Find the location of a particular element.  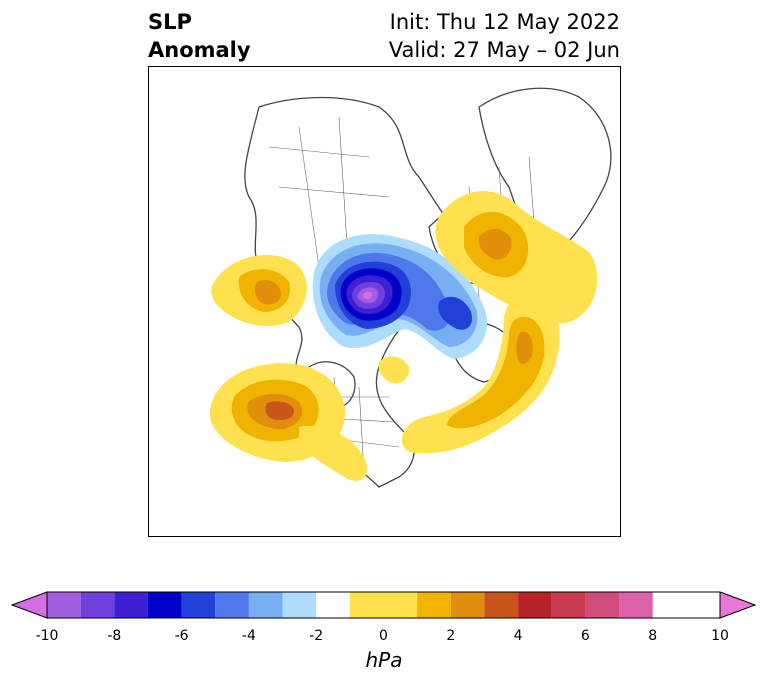

colorbar-tick-label: 2 is located at coordinates (451, 636).